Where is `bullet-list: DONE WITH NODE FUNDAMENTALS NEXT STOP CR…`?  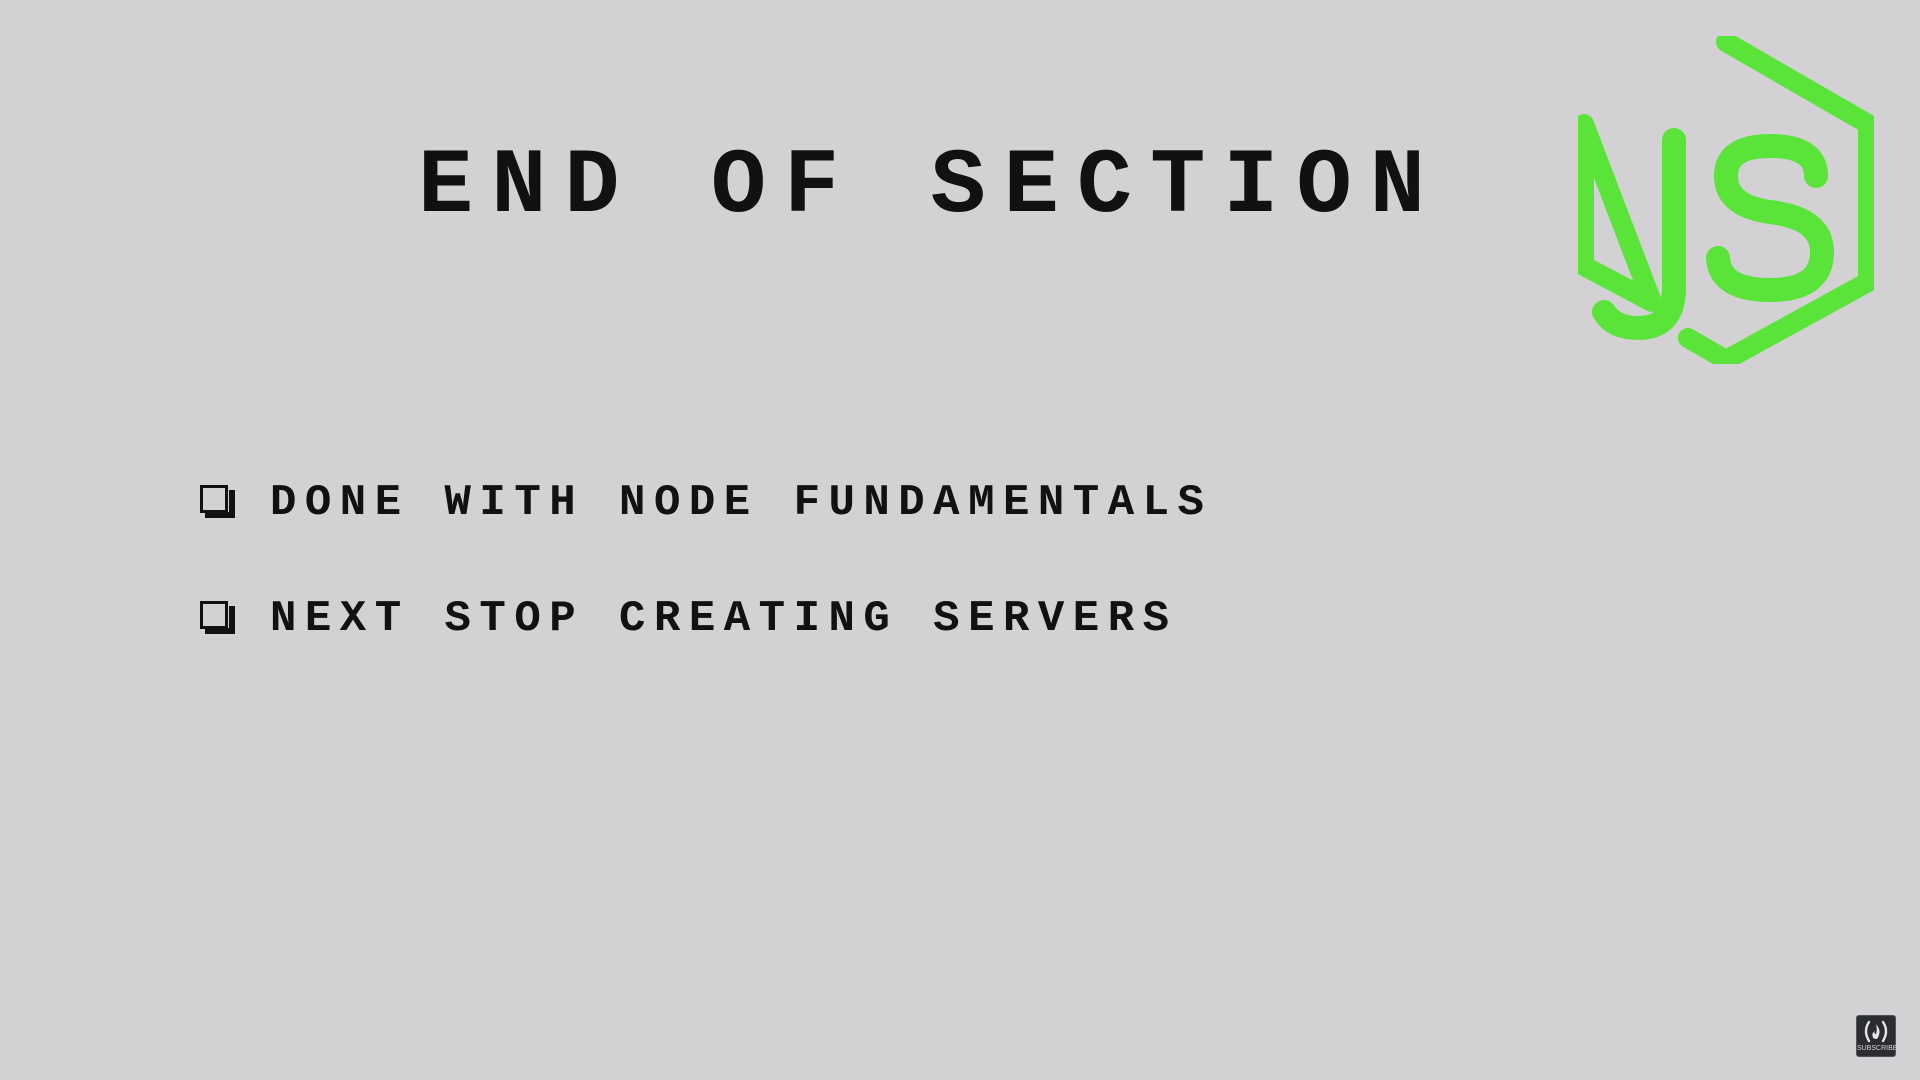 bullet-list: DONE WITH NODE FUNDAMENTALS NEXT STOP CR… is located at coordinates (706, 586).